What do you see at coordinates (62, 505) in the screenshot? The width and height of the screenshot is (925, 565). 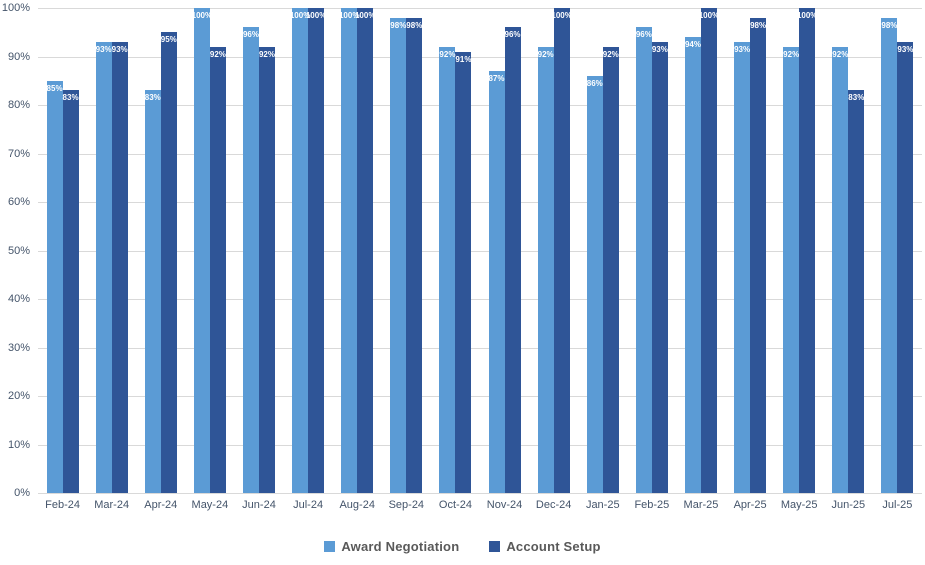 I see `x-axis-tick-label: Feb-24` at bounding box center [62, 505].